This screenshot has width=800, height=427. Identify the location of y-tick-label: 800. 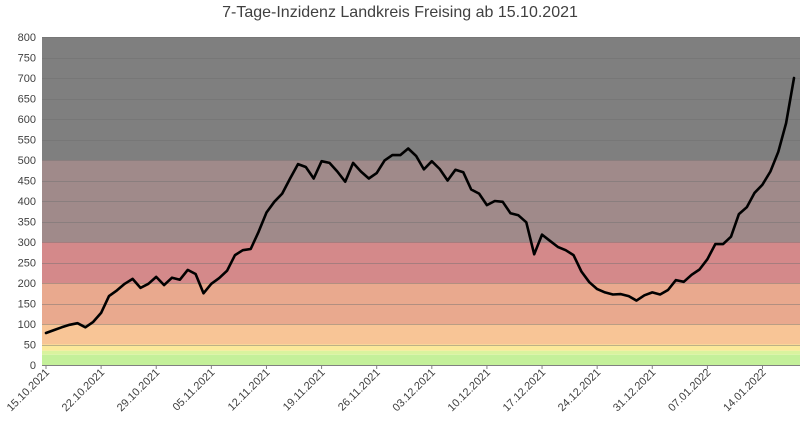
(27, 38).